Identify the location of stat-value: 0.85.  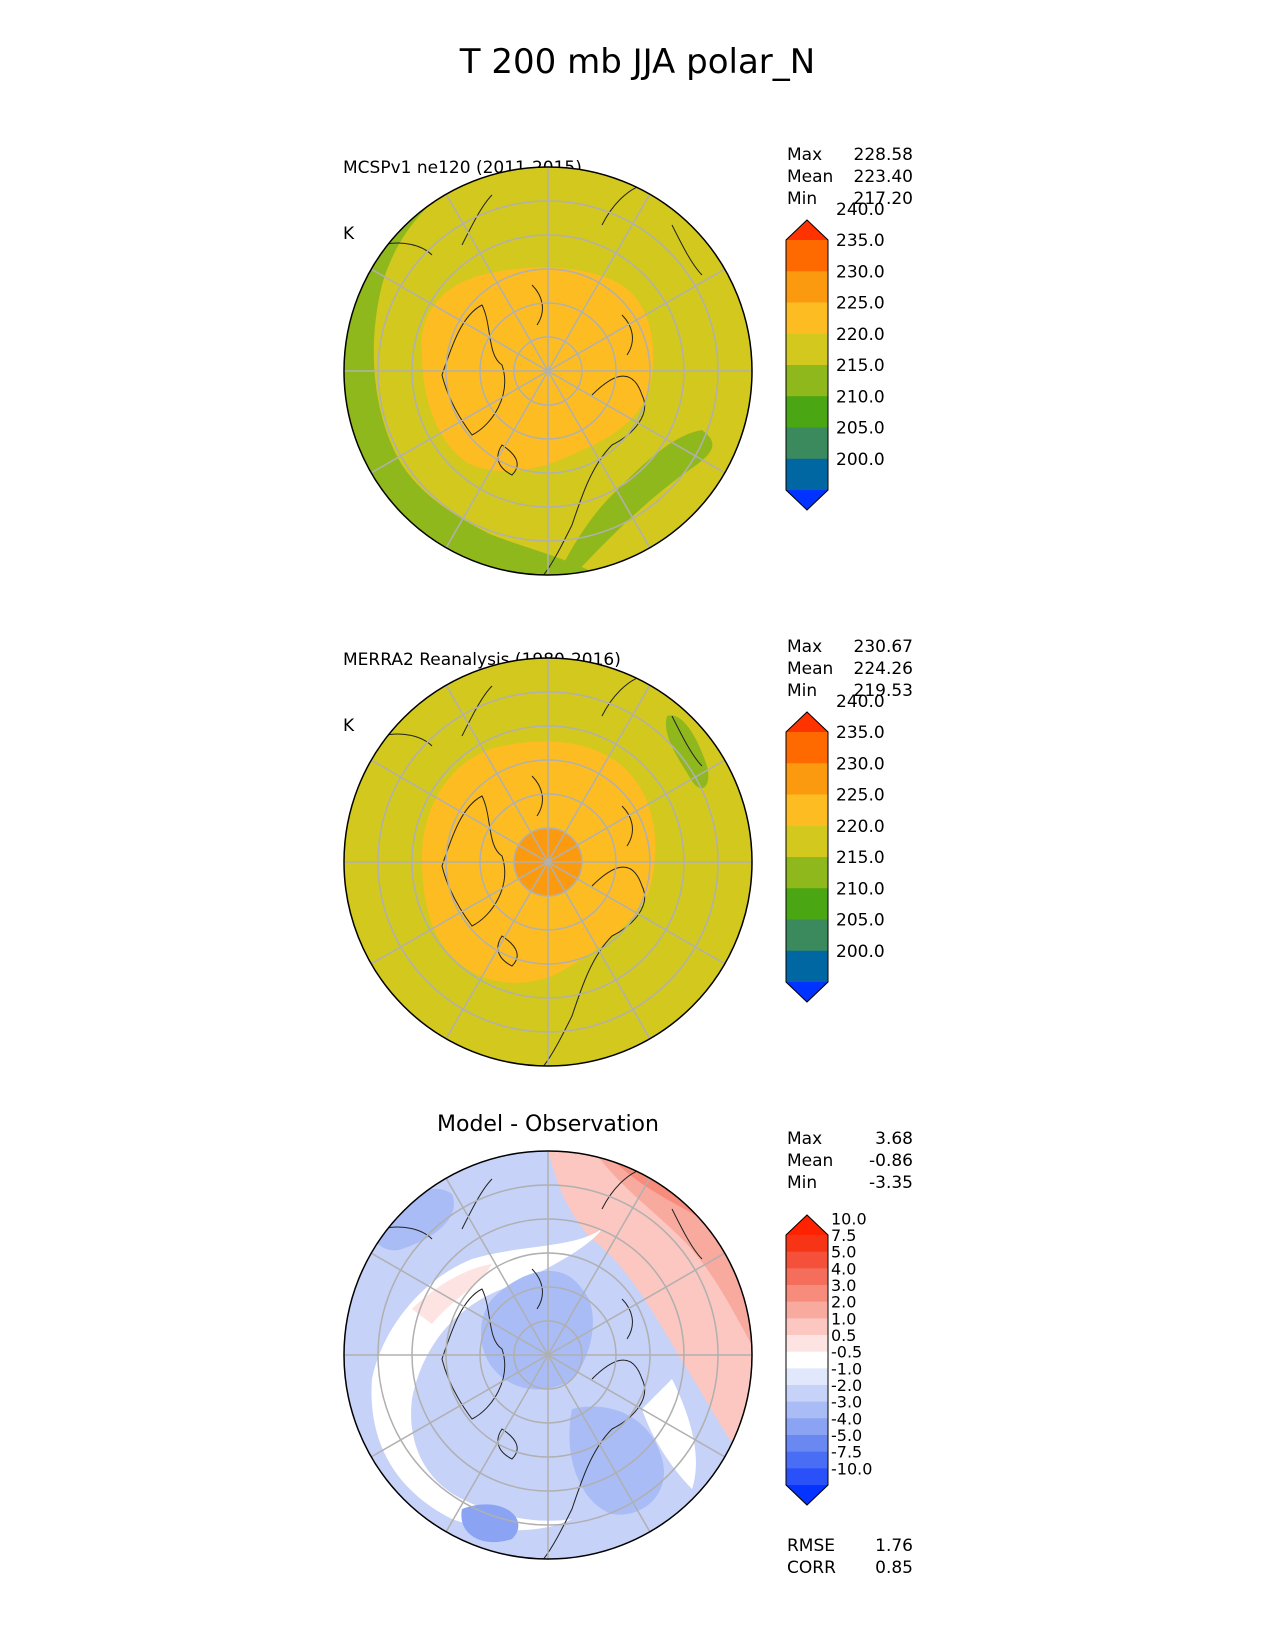
(894, 1568).